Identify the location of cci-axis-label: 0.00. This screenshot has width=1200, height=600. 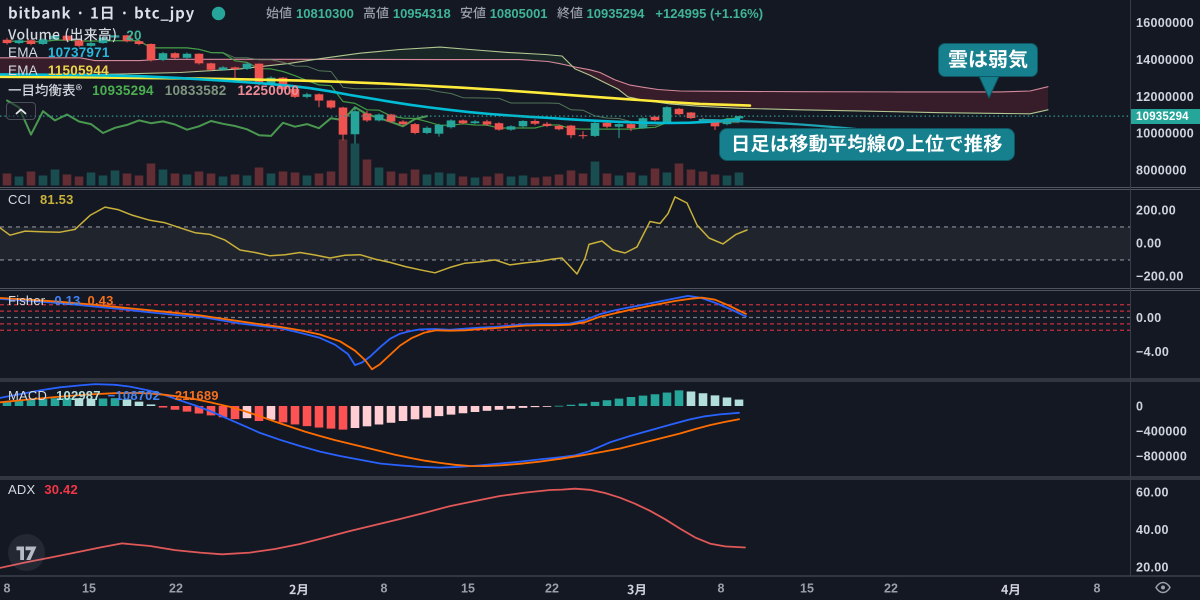
(1149, 244).